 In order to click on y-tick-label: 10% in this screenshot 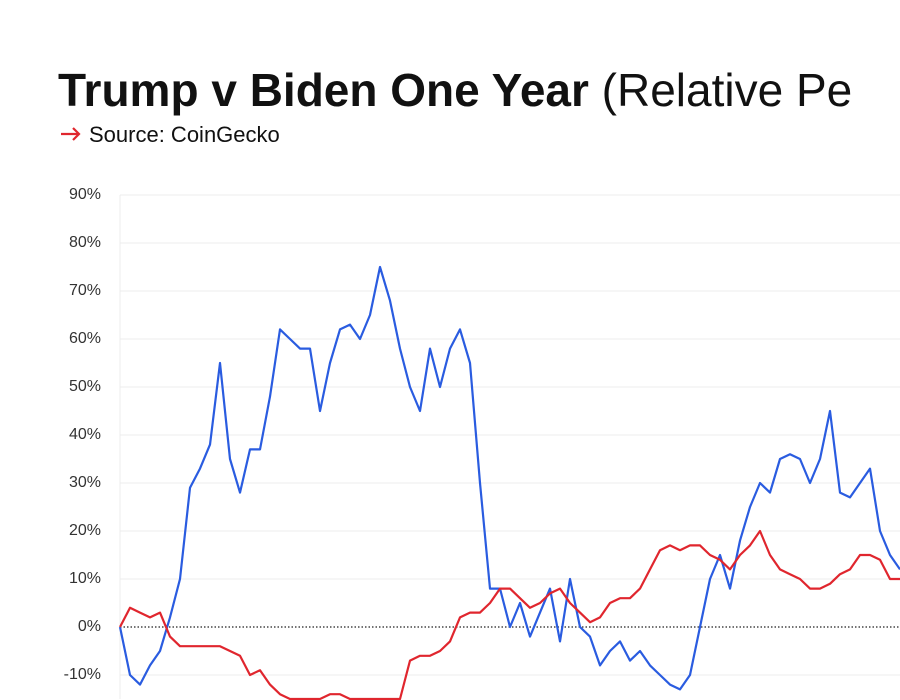, I will do `click(85, 578)`.